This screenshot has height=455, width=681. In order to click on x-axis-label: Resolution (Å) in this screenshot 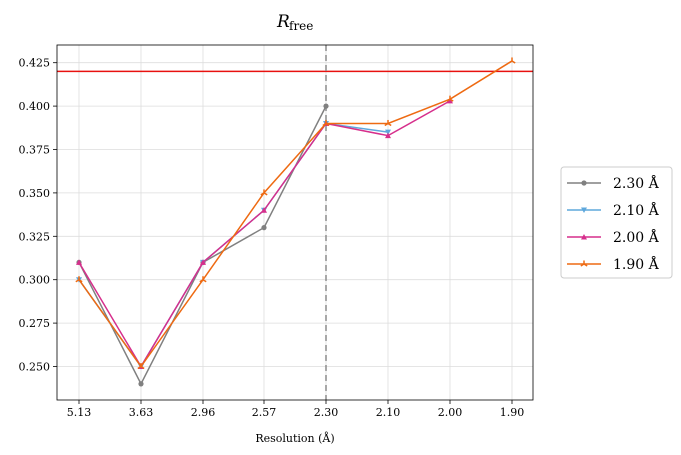, I will do `click(294, 438)`.